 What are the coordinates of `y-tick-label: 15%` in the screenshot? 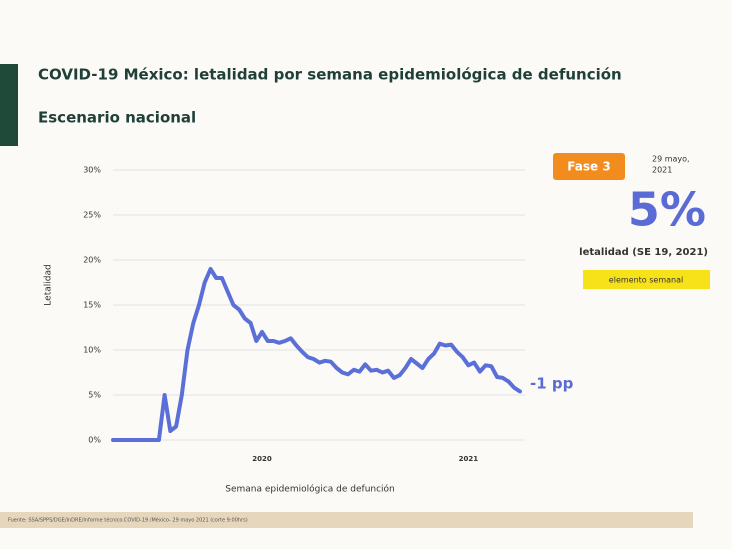 It's located at (92, 305).